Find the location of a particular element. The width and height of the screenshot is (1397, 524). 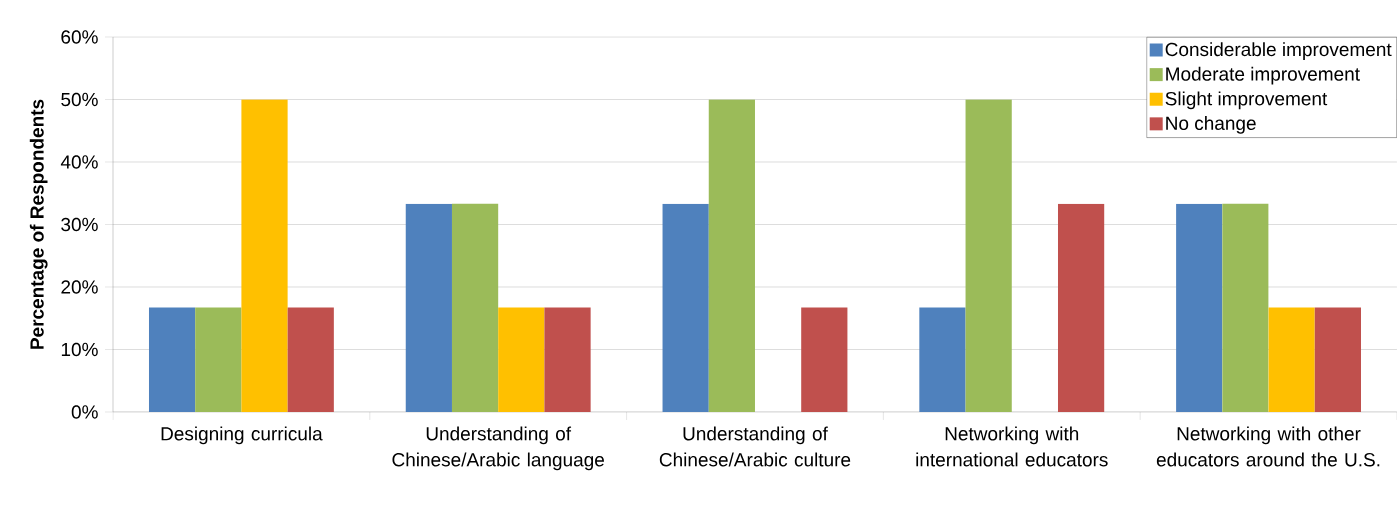

legend-label: Moderate improvement is located at coordinates (1263, 75).